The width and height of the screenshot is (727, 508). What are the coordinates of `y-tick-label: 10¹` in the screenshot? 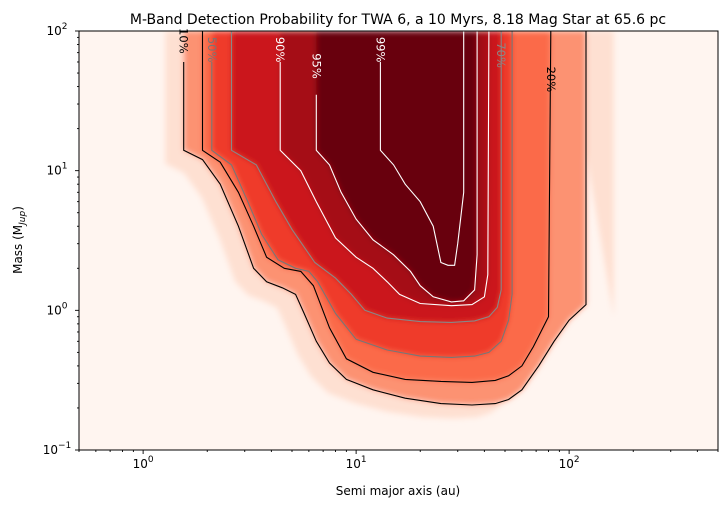 It's located at (56, 170).